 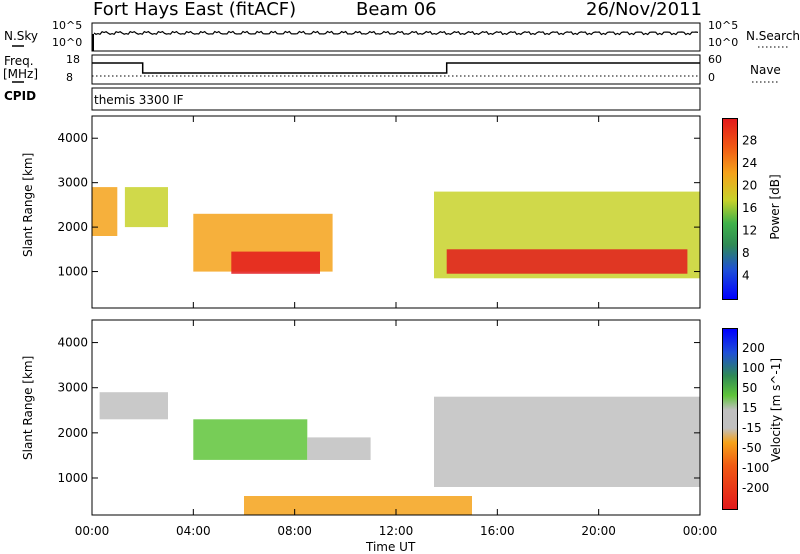 I want to click on freq-strip-frame, so click(x=396, y=69).